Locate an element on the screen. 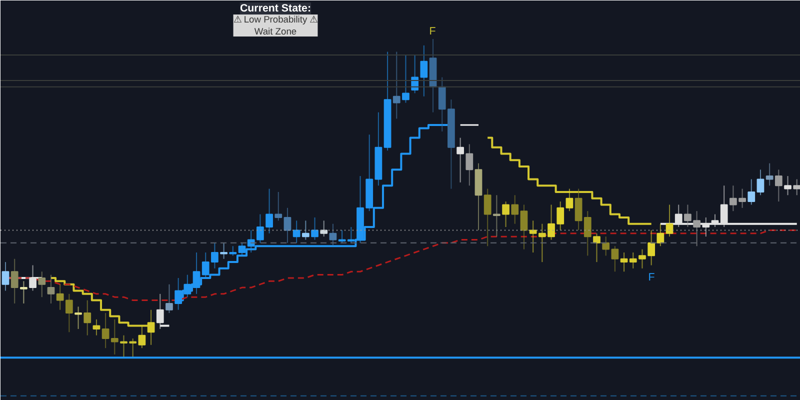  annotation: F is located at coordinates (652, 278).